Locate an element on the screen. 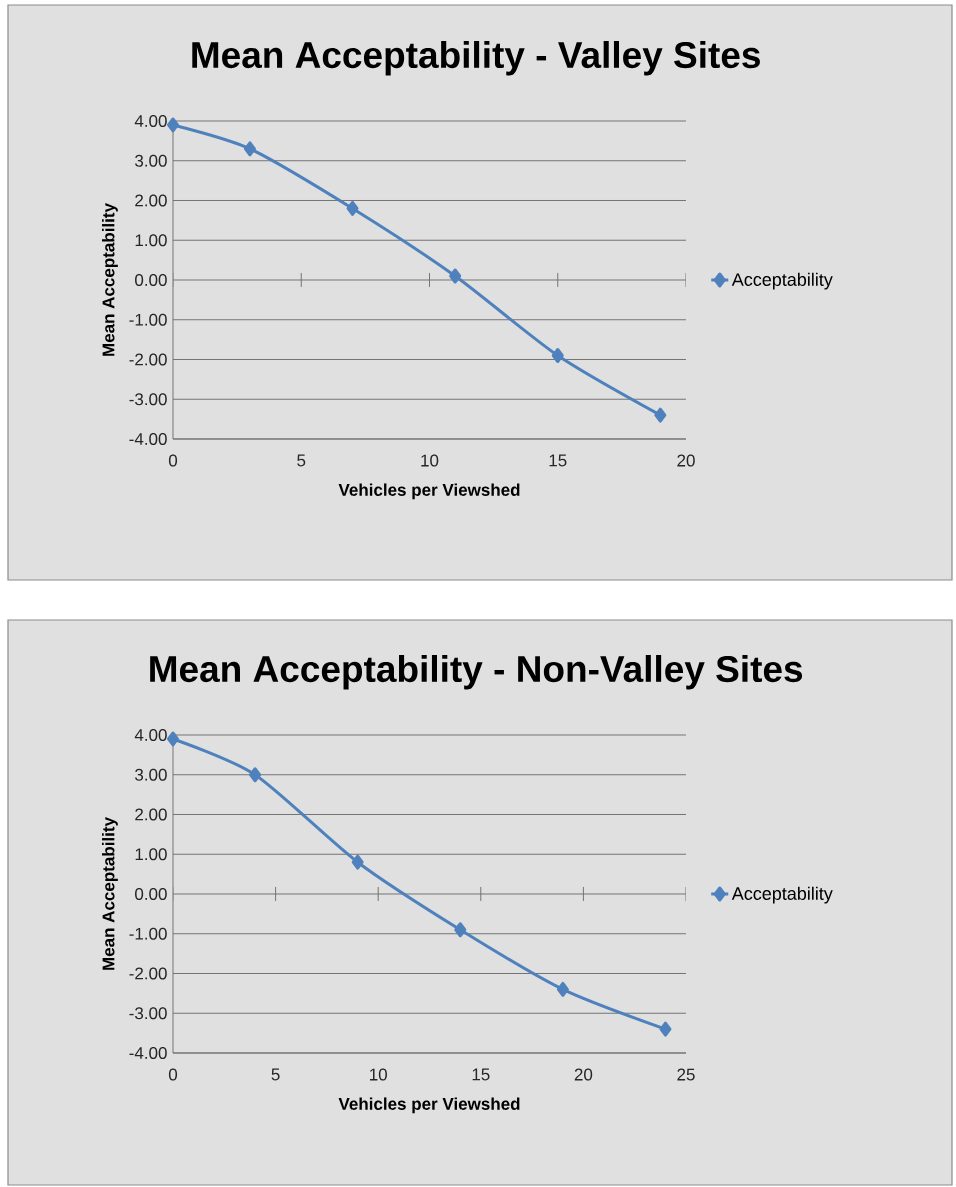  chart-title: Mean Acceptability - Valley Sites is located at coordinates (476, 58).